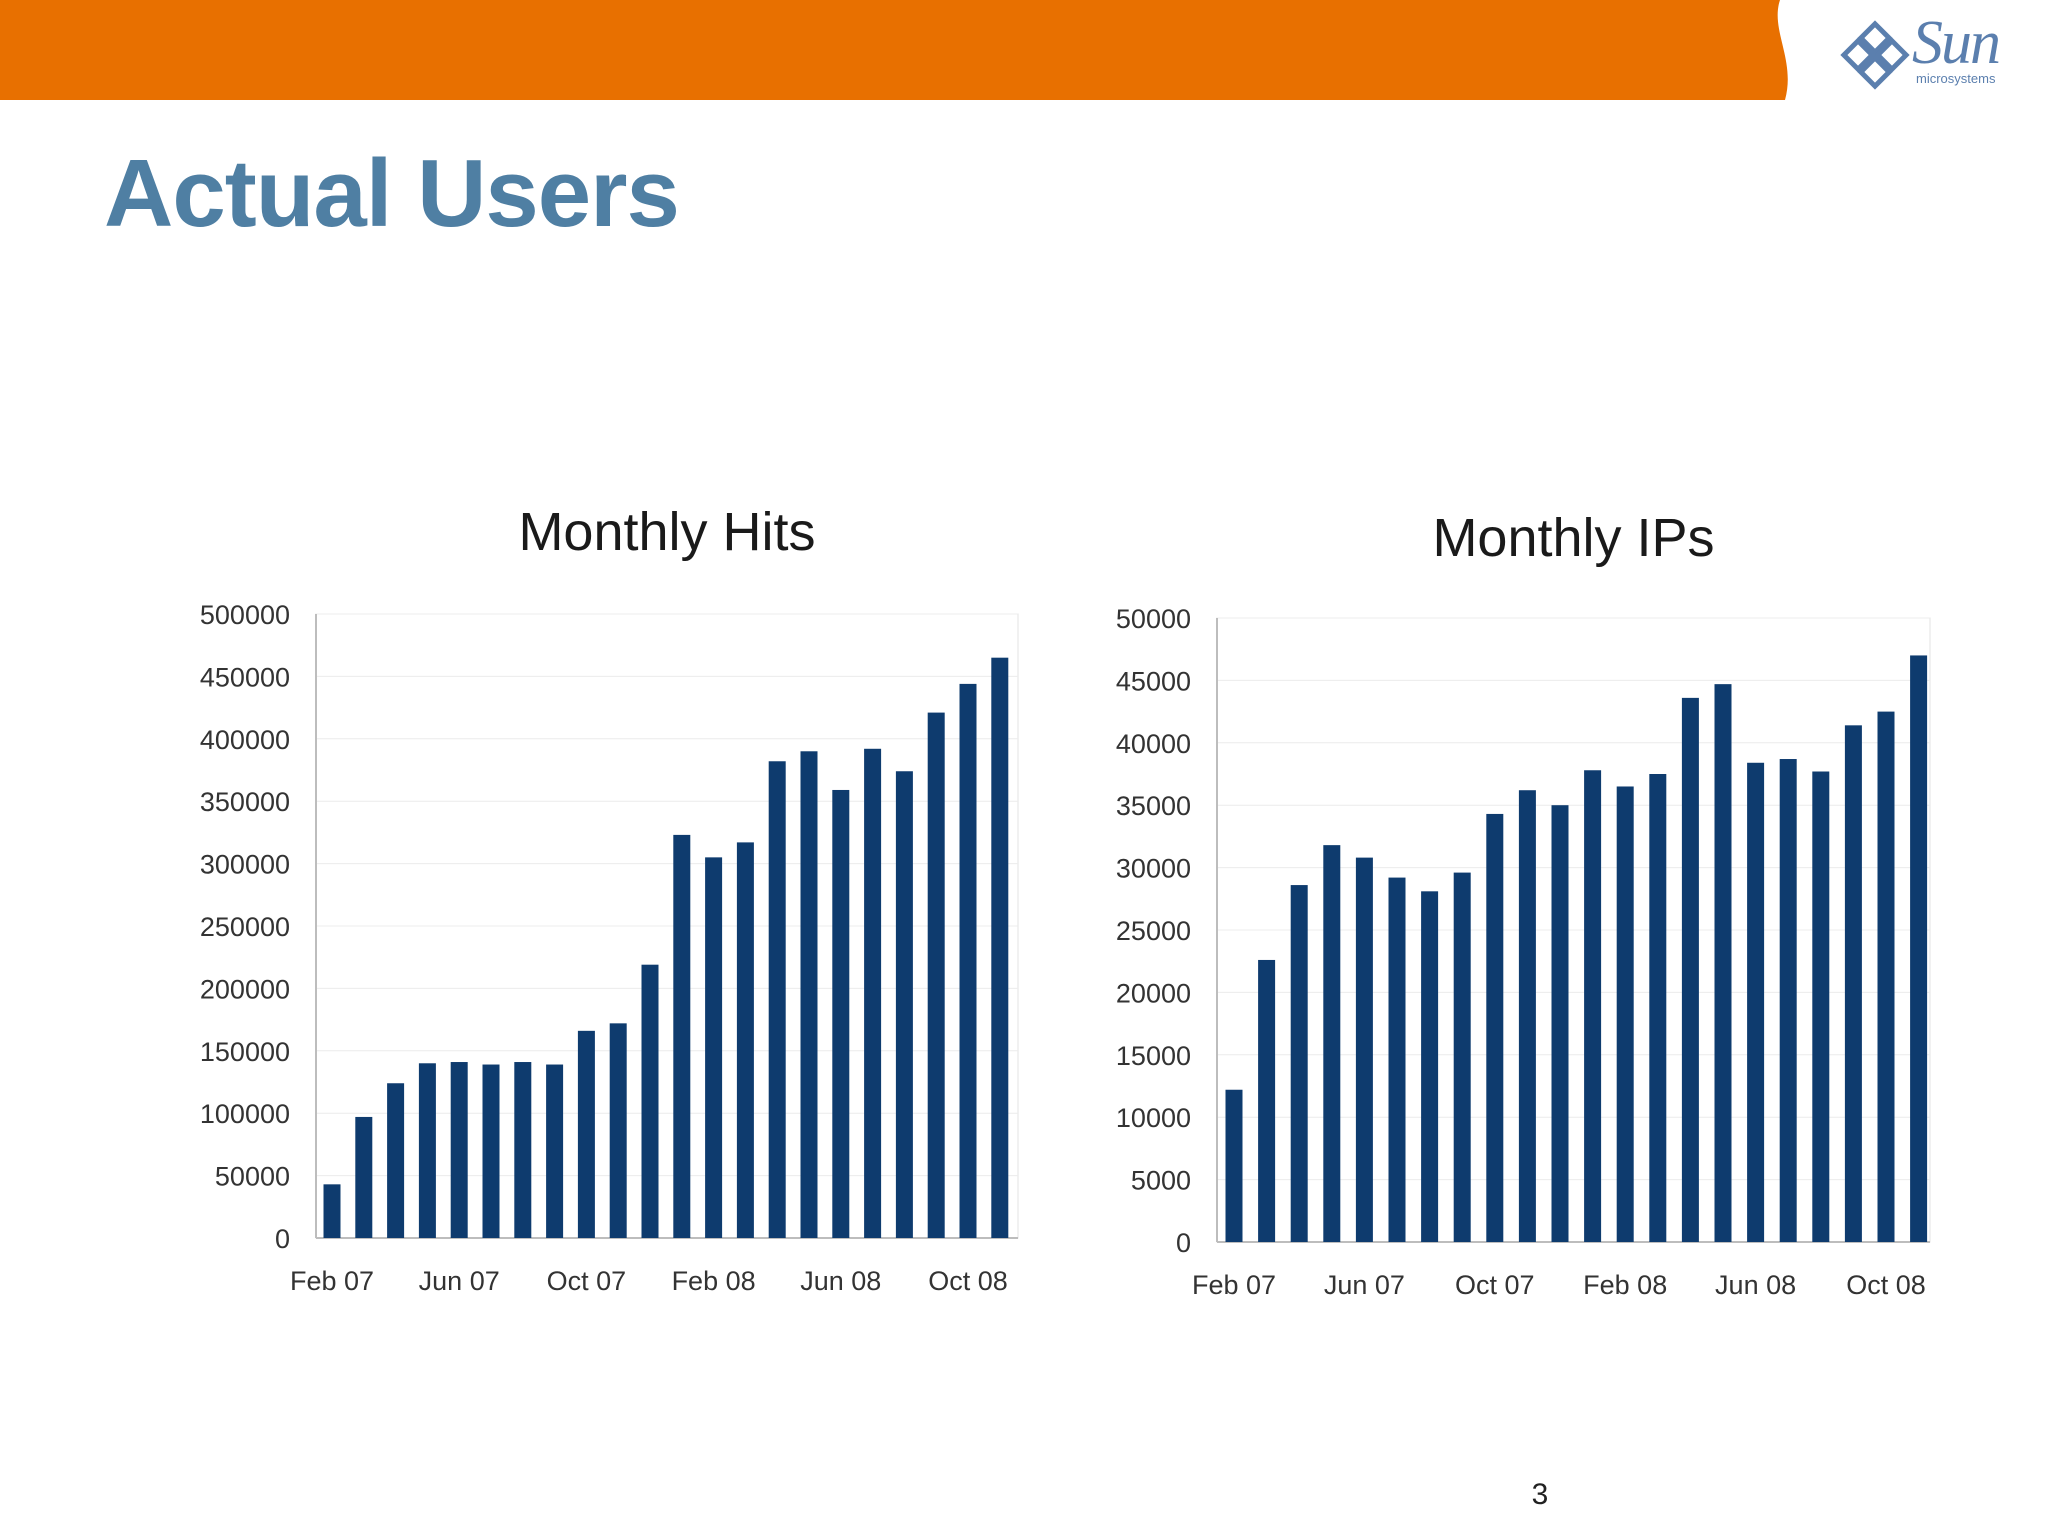 This screenshot has width=2048, height=1535. I want to click on monthly-ips-x-tick-label: Jun 07, so click(1364, 1285).